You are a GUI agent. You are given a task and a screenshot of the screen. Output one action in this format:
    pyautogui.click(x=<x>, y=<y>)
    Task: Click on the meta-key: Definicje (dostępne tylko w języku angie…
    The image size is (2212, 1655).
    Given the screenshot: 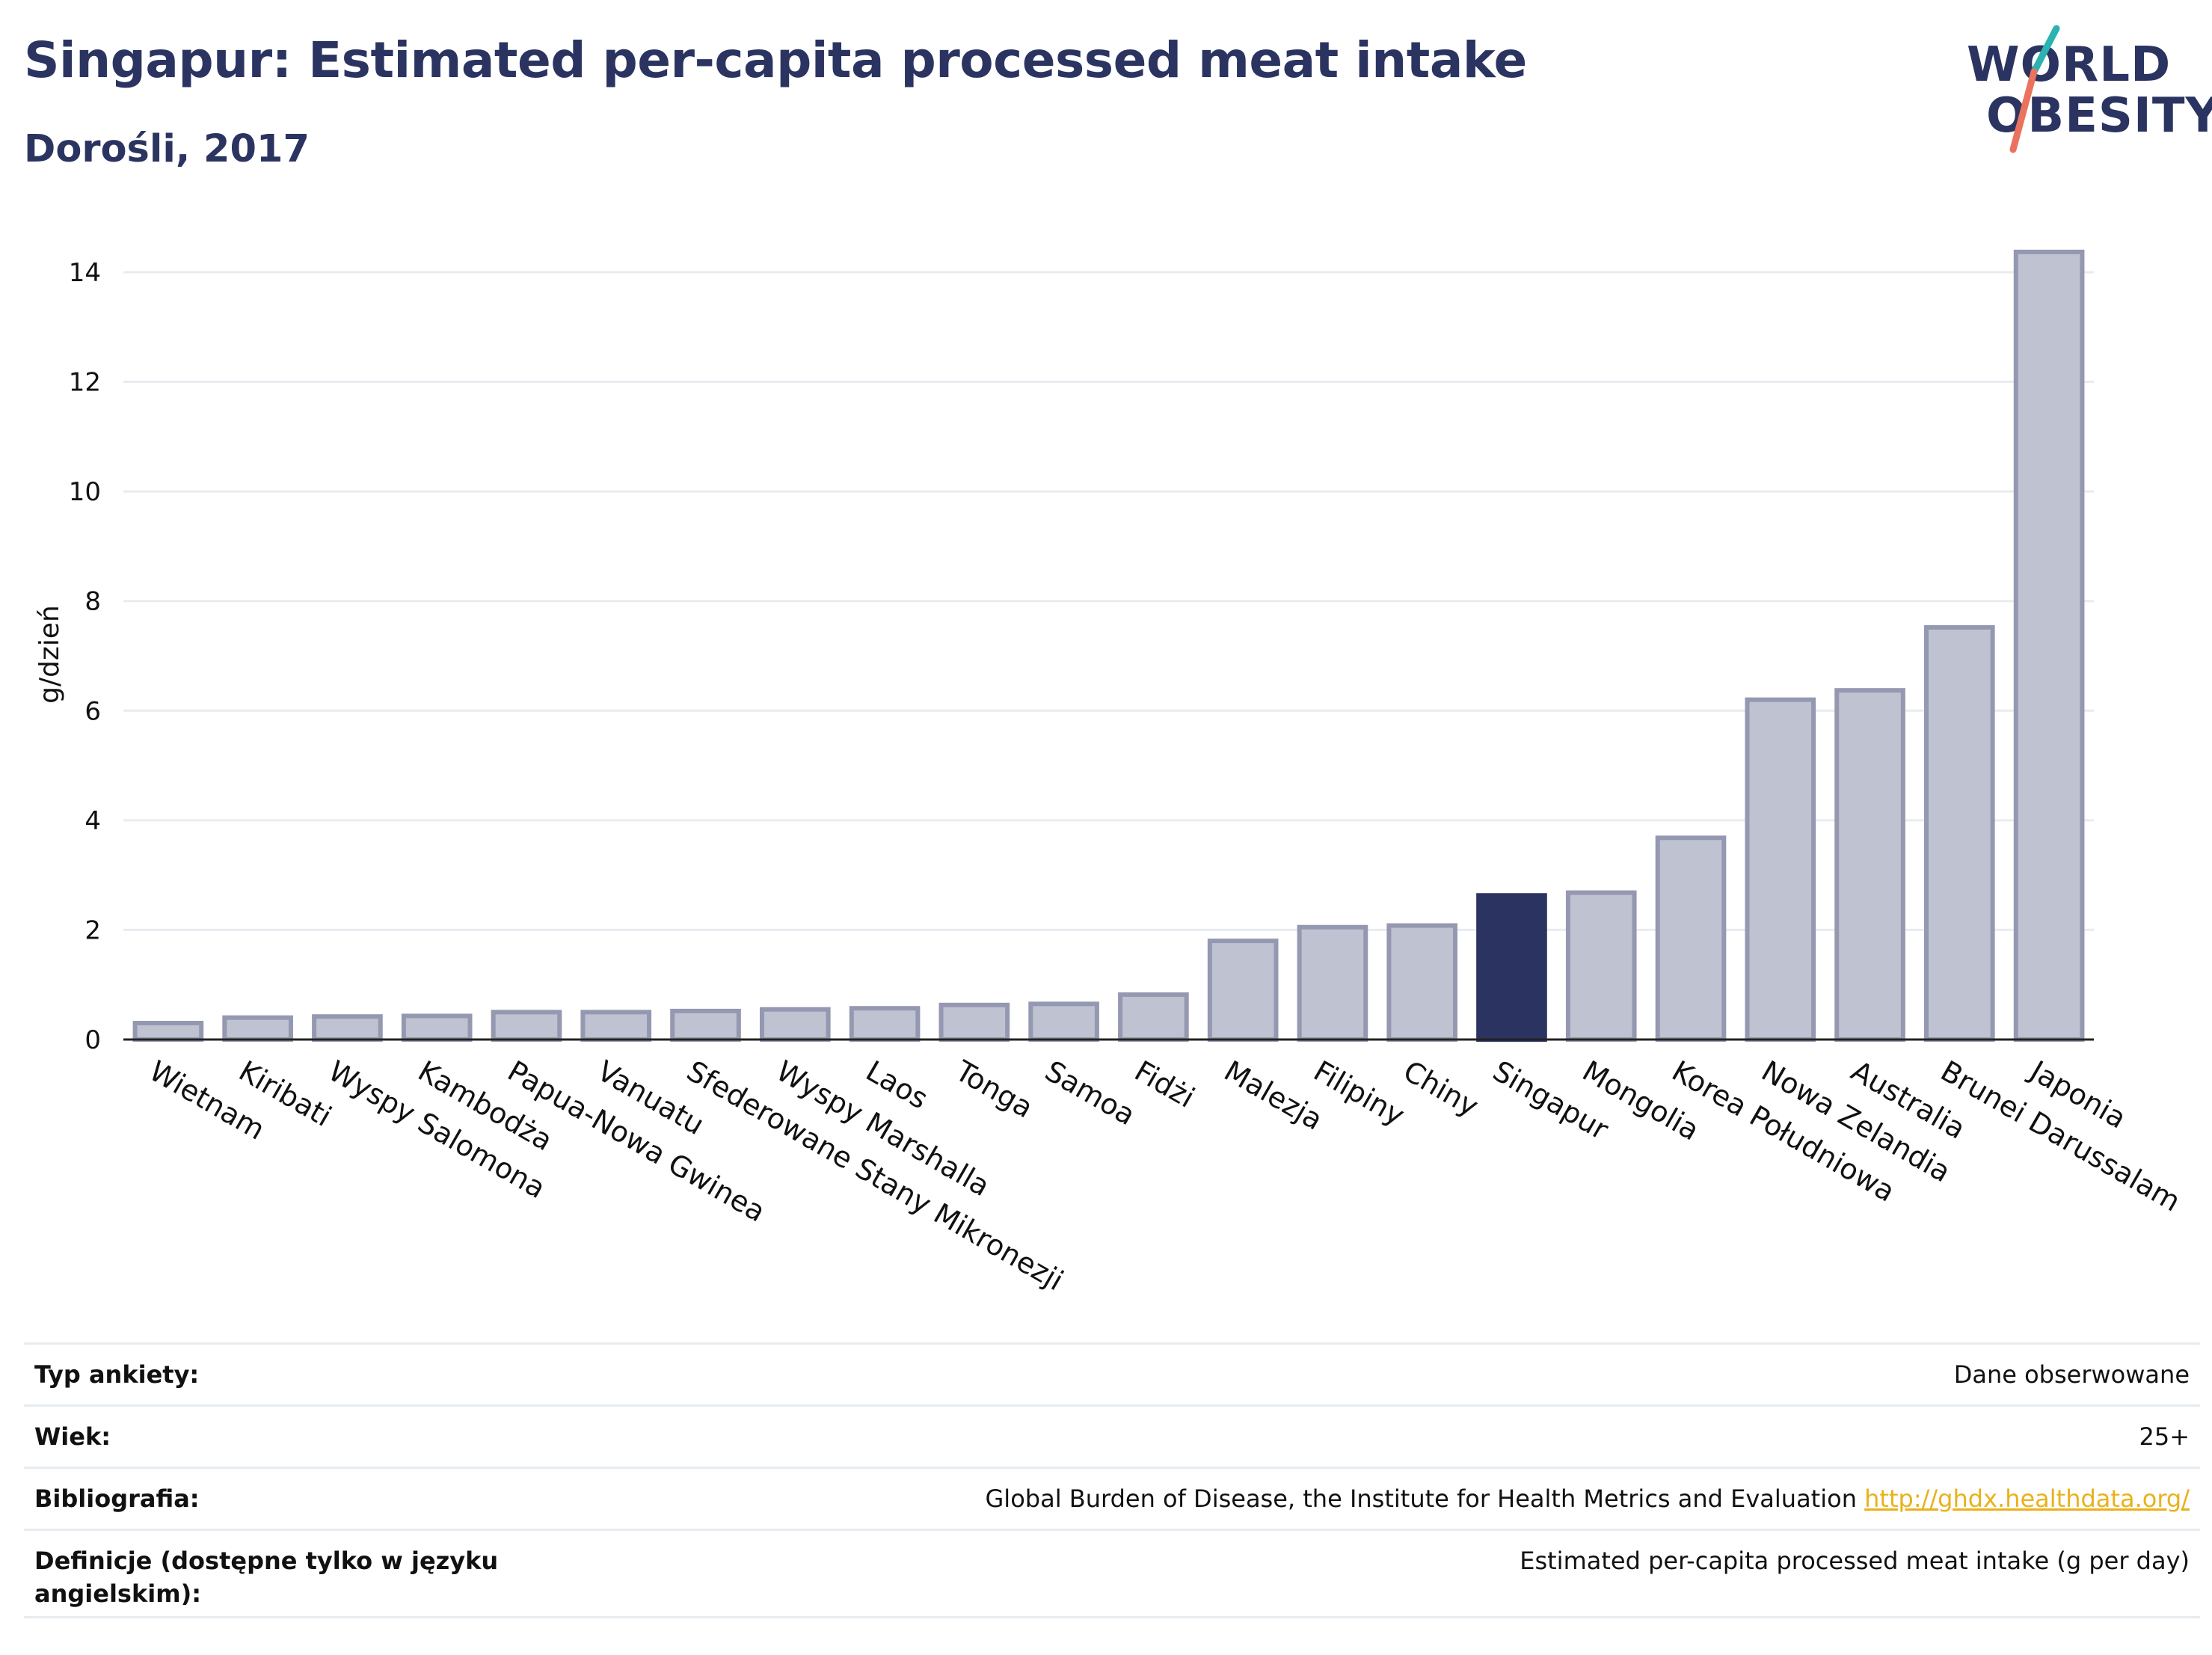 What is the action you would take?
    pyautogui.click(x=266, y=1577)
    